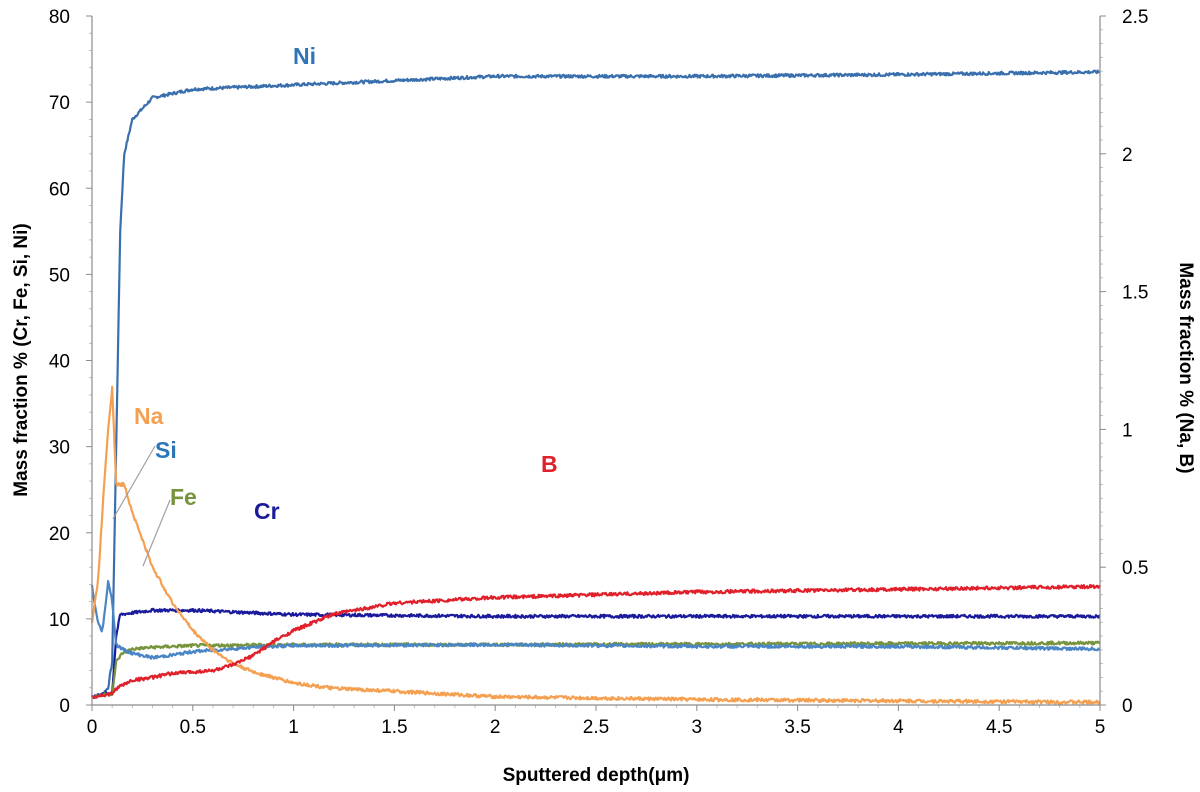 The height and width of the screenshot is (792, 1200). Describe the element at coordinates (999, 727) in the screenshot. I see `x-tick-label: 4.5` at that location.